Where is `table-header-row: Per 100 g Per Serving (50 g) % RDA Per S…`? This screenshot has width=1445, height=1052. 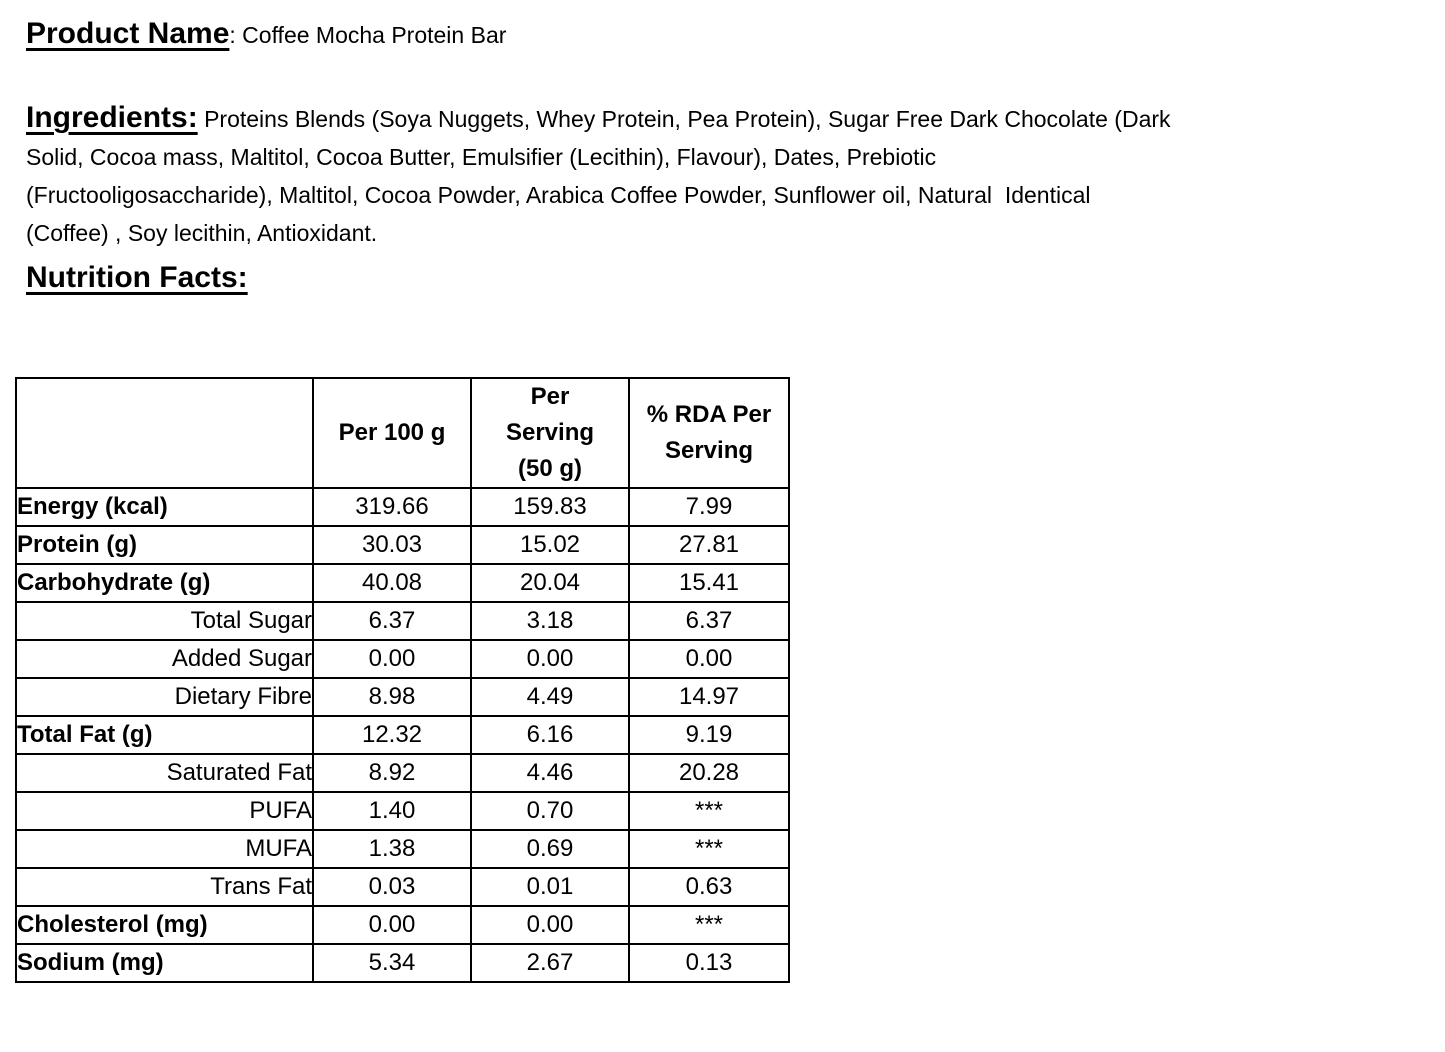
table-header-row: Per 100 g Per Serving (50 g) % RDA Per S… is located at coordinates (402, 433).